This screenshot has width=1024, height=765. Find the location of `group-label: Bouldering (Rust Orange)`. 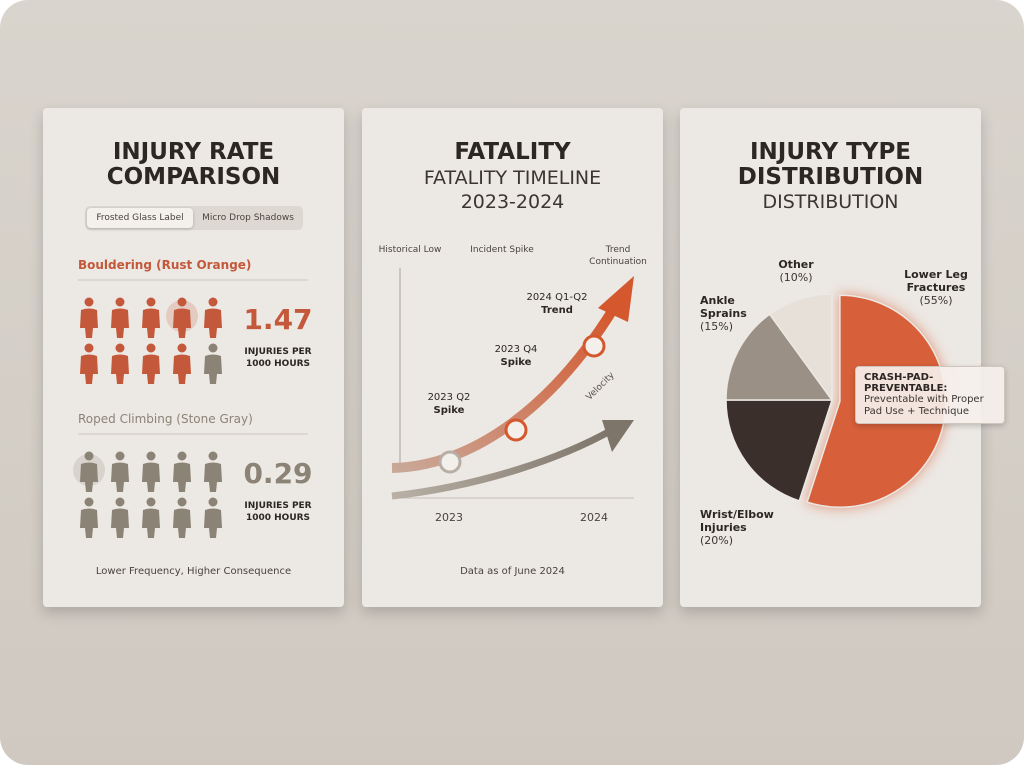

group-label: Bouldering (Rust Orange) is located at coordinates (165, 265).